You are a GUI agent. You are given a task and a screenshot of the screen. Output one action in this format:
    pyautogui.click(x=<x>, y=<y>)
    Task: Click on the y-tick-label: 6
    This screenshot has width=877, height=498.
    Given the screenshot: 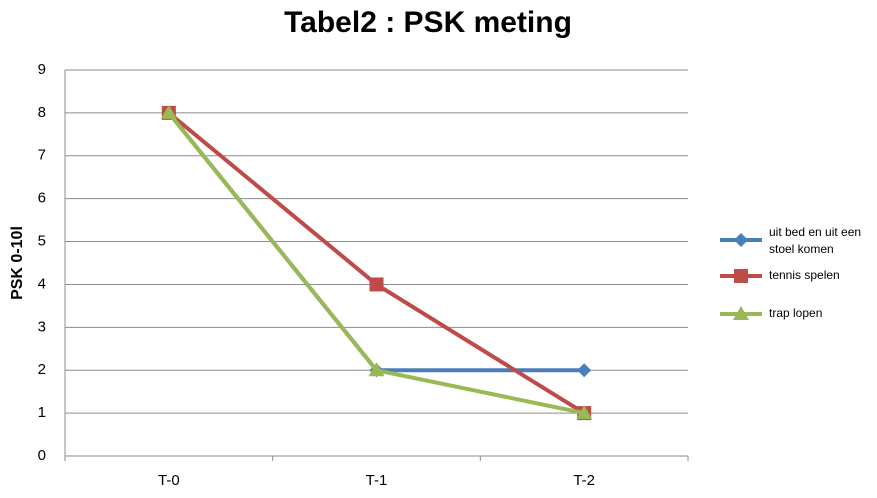 What is the action you would take?
    pyautogui.click(x=42, y=198)
    